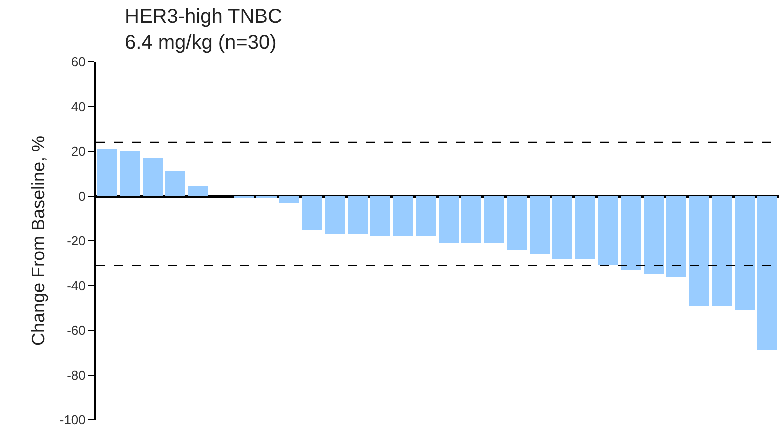  I want to click on y-tick-label: 20, so click(78, 152).